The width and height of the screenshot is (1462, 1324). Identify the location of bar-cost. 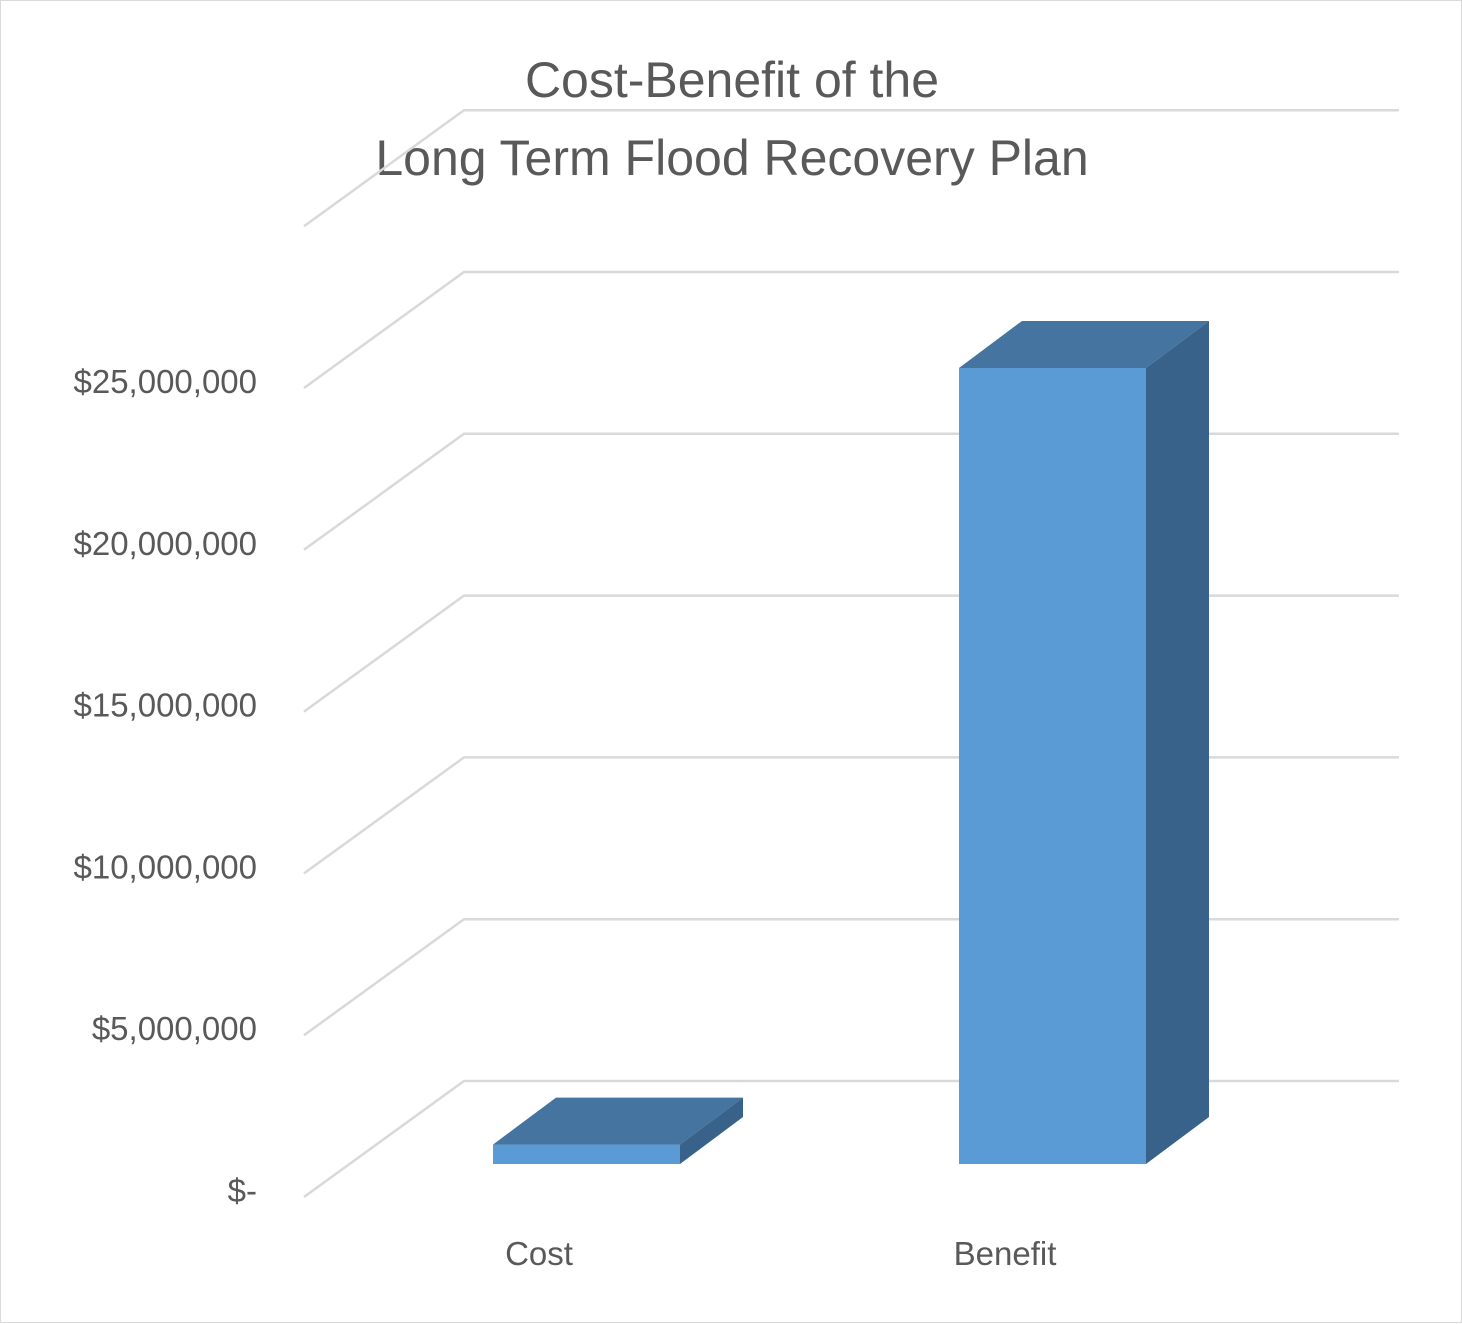
(618, 1130).